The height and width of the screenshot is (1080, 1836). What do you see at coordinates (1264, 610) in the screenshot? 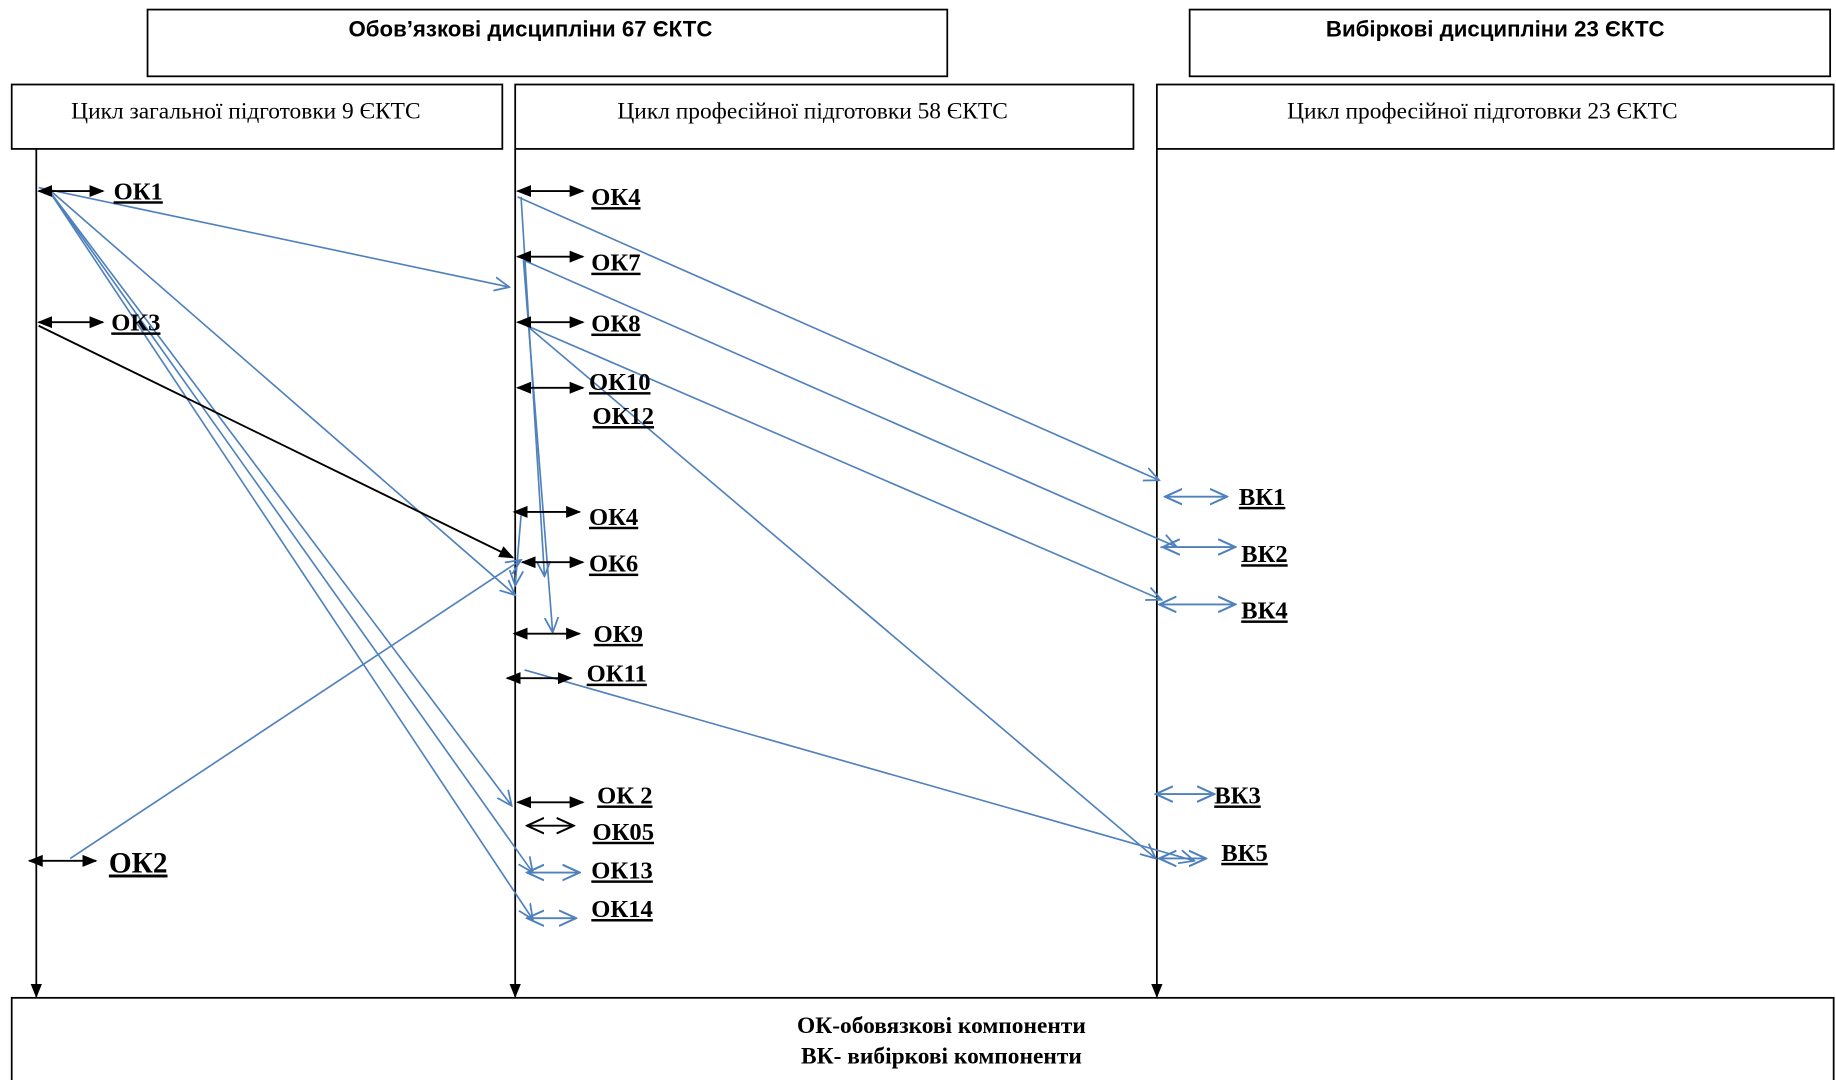
I see `node-label: ВК4` at bounding box center [1264, 610].